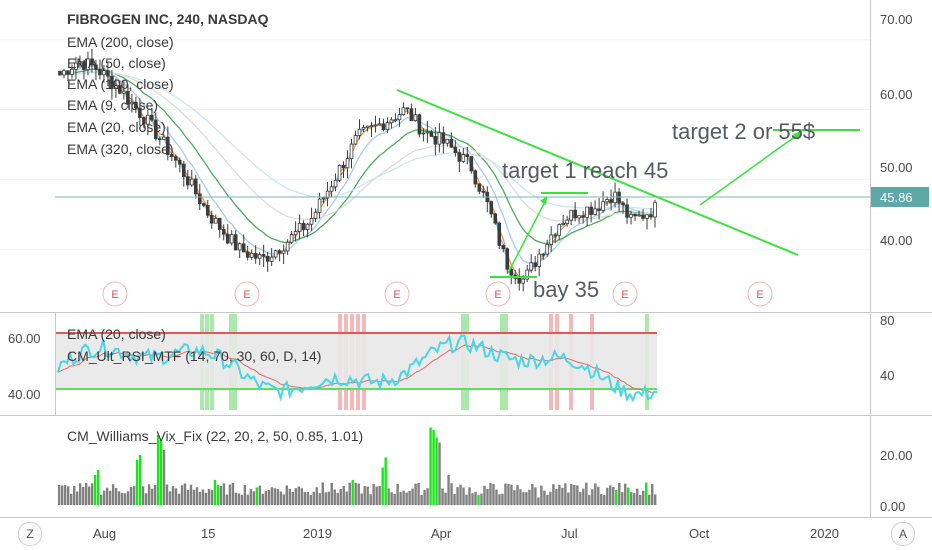 This screenshot has width=932, height=550. What do you see at coordinates (743, 131) in the screenshot?
I see `target2-label: target 2 or 55$` at bounding box center [743, 131].